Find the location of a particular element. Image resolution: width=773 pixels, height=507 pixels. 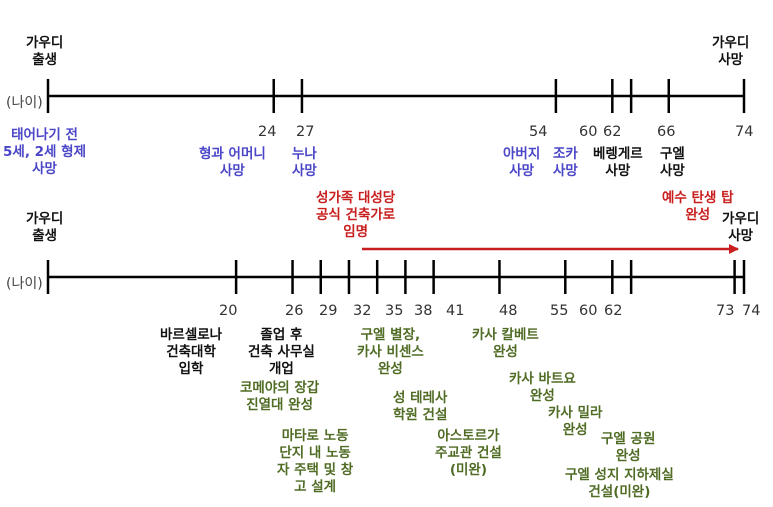

event-casa-mila: 카사 밀라 완성 is located at coordinates (575, 421).